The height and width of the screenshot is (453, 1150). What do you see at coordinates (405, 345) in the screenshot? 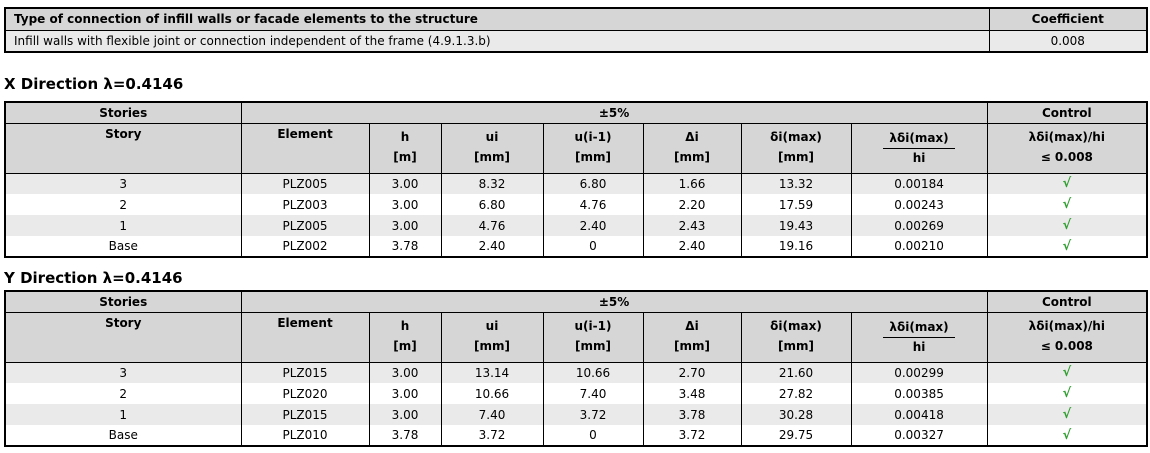
I see `col-h-unit: [m]` at bounding box center [405, 345].